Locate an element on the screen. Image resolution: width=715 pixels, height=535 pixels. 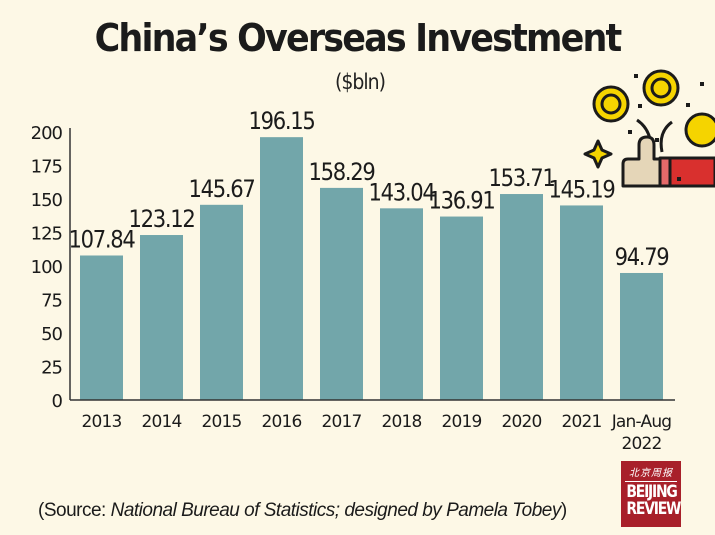
thumbs-up-coins-icon is located at coordinates (649, 128).